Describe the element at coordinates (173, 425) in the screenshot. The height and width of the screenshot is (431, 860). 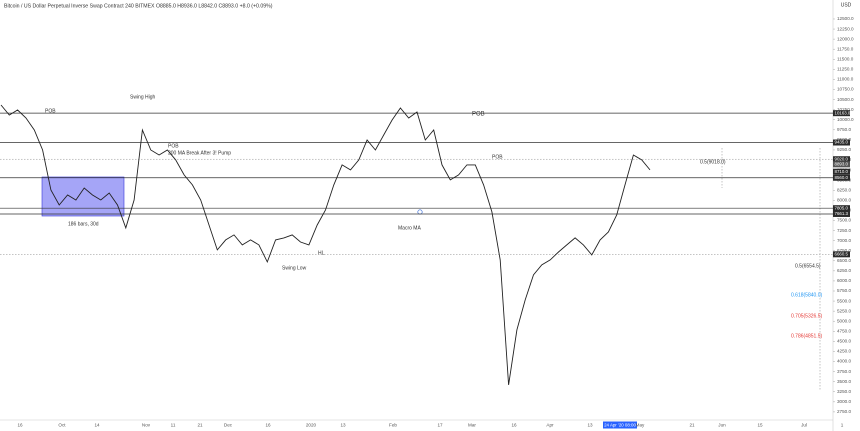
I see `x-tick-label: 11` at that location.